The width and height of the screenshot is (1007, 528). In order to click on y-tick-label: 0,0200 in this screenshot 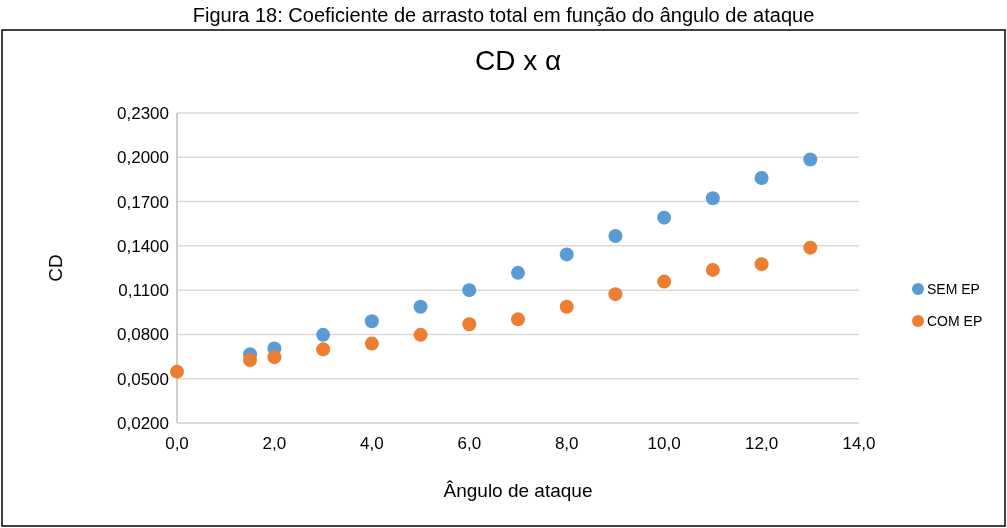, I will do `click(143, 423)`.